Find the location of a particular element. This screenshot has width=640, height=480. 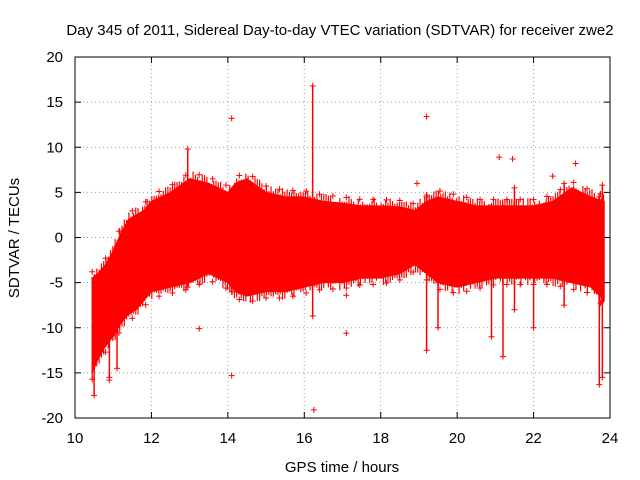

y-tick-label: 0 is located at coordinates (59, 238).